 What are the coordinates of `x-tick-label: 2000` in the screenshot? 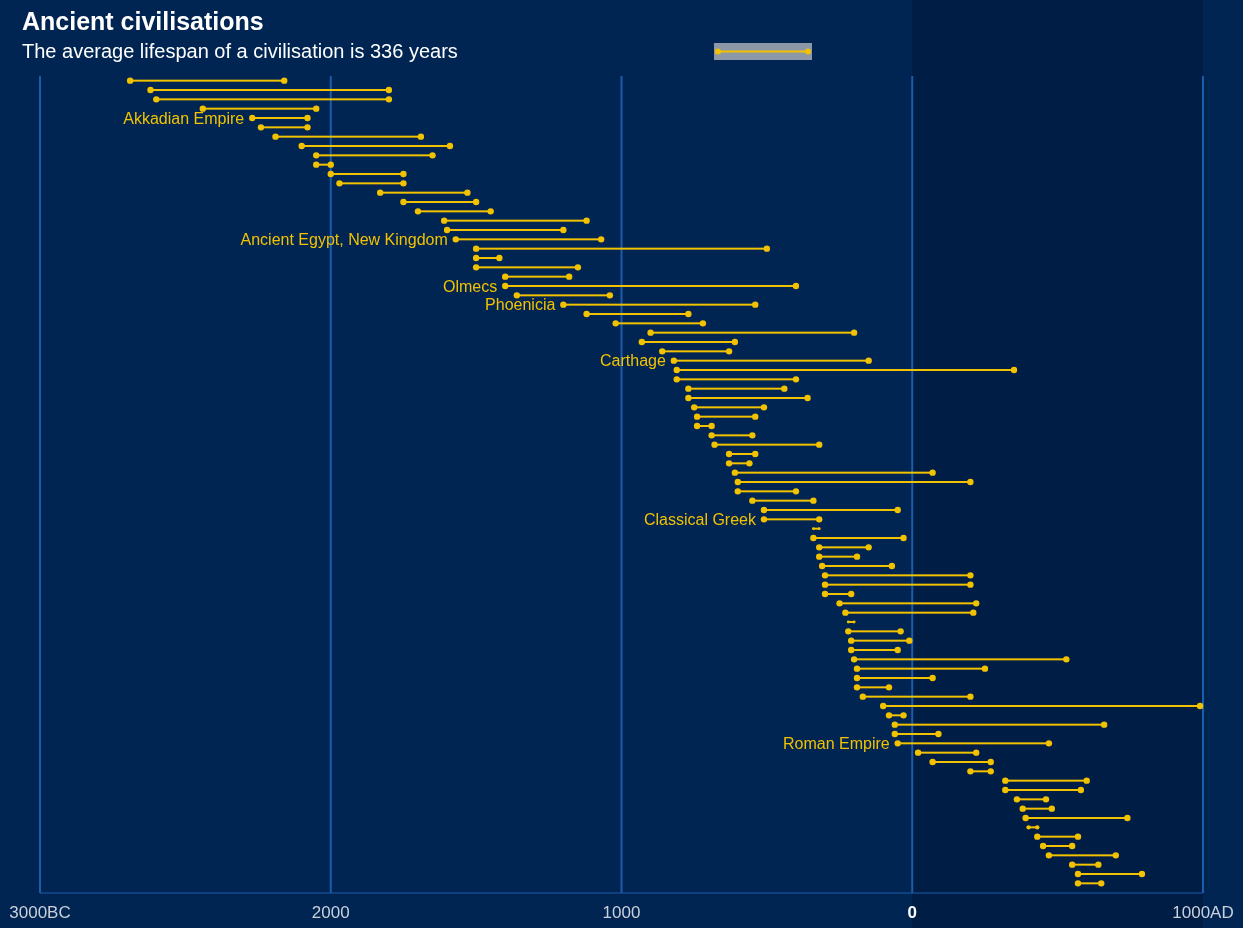 It's located at (330, 912).